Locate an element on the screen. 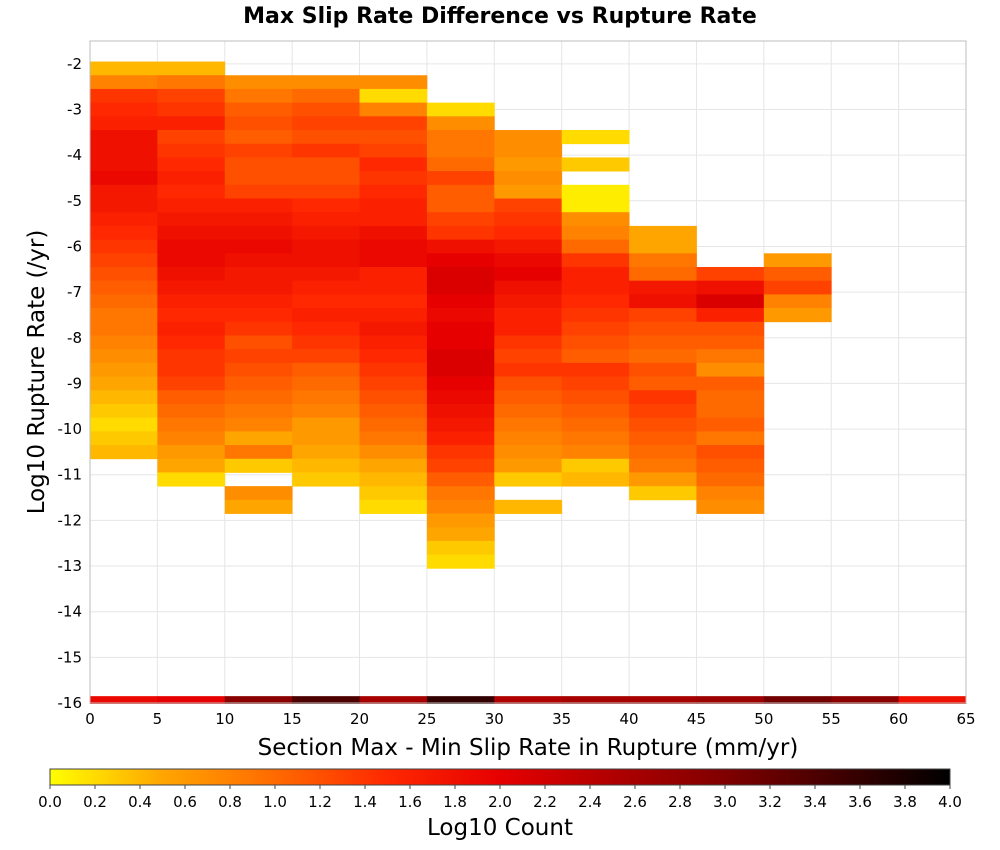 The height and width of the screenshot is (850, 1000). colorbar is located at coordinates (500, 777).